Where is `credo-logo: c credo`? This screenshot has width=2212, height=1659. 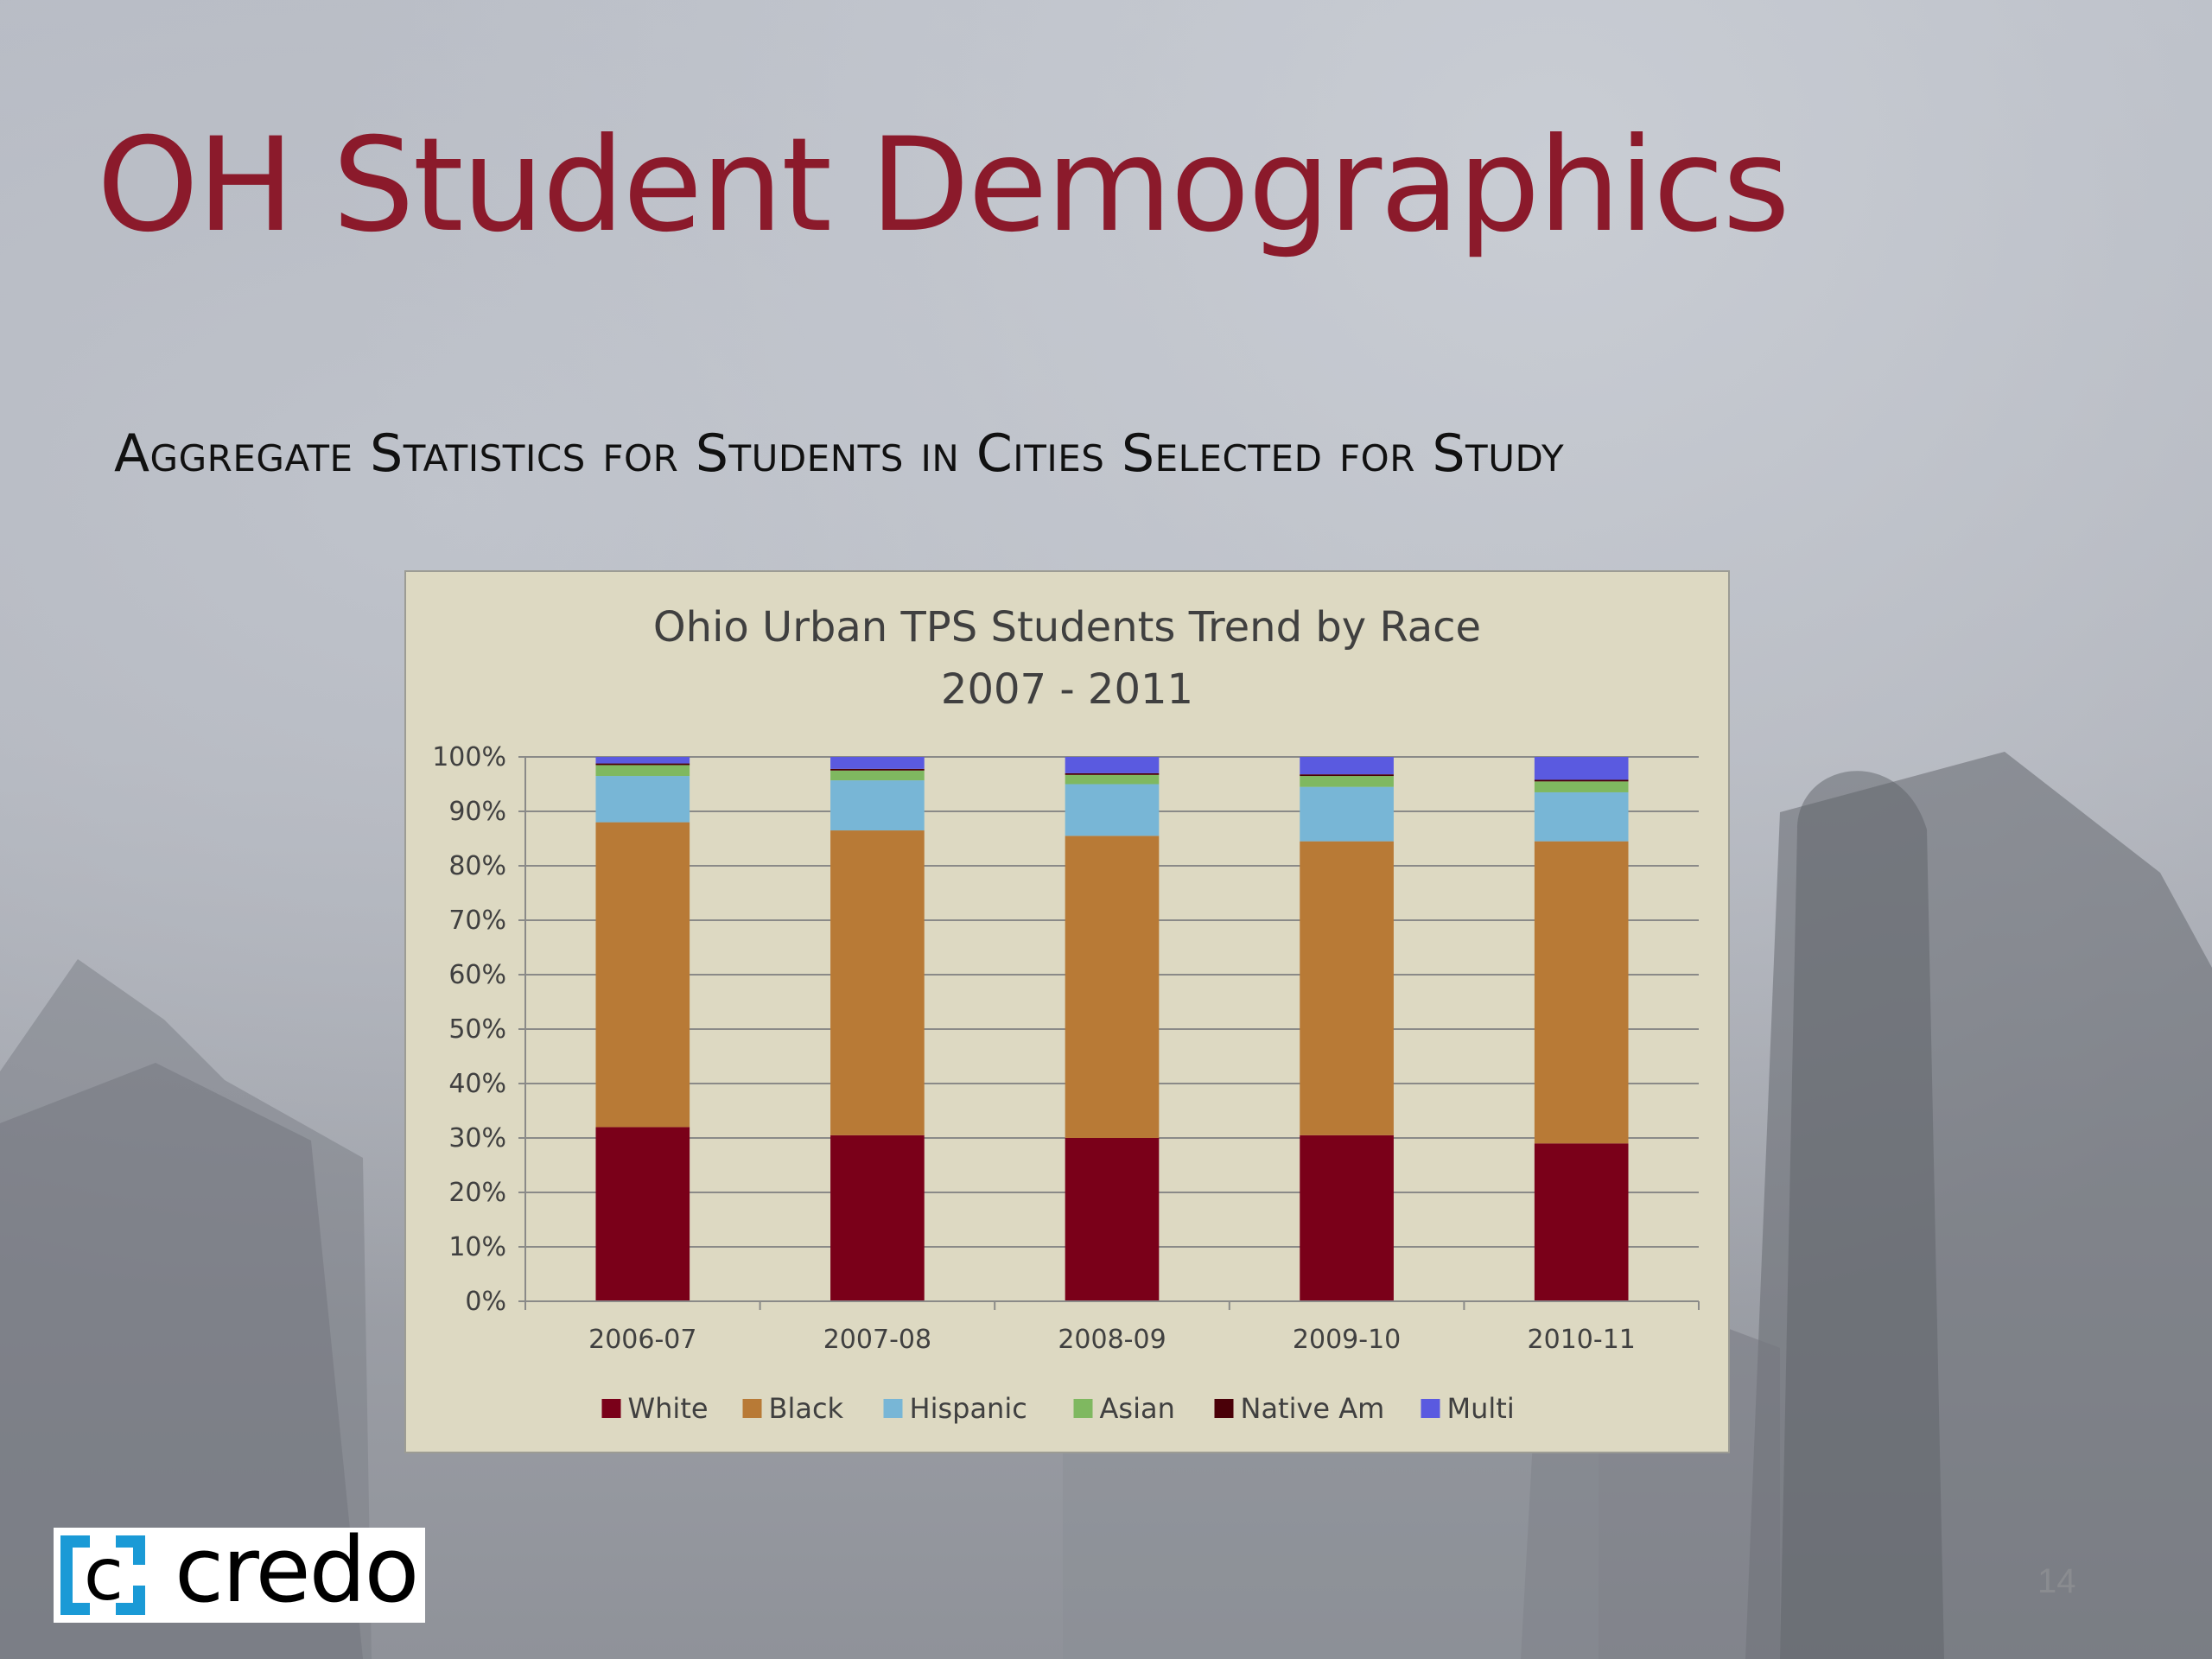
credo-logo: c credo is located at coordinates (239, 1570).